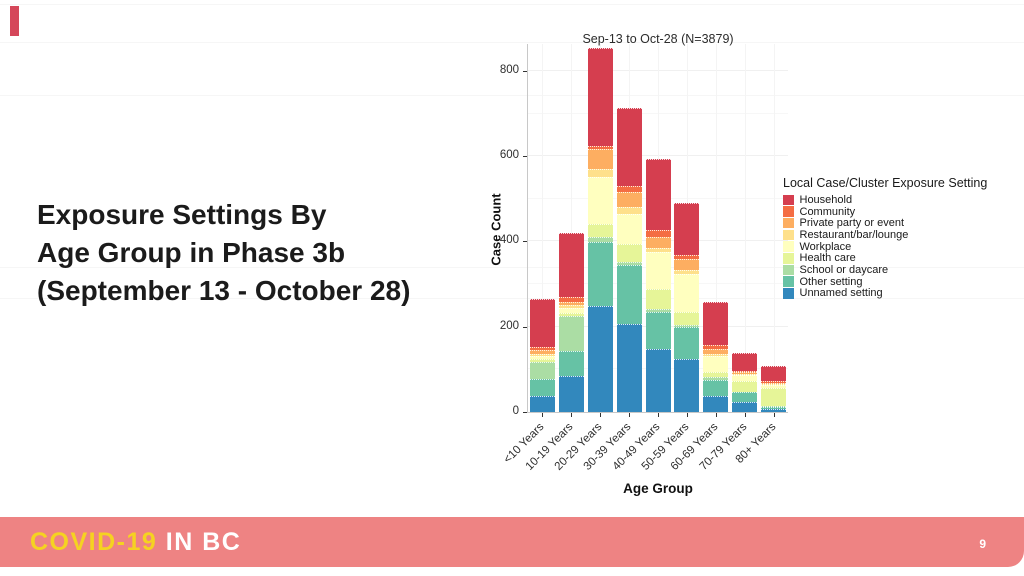 The width and height of the screenshot is (1024, 576). Describe the element at coordinates (658, 488) in the screenshot. I see `x-axis-label: Age Group` at that location.